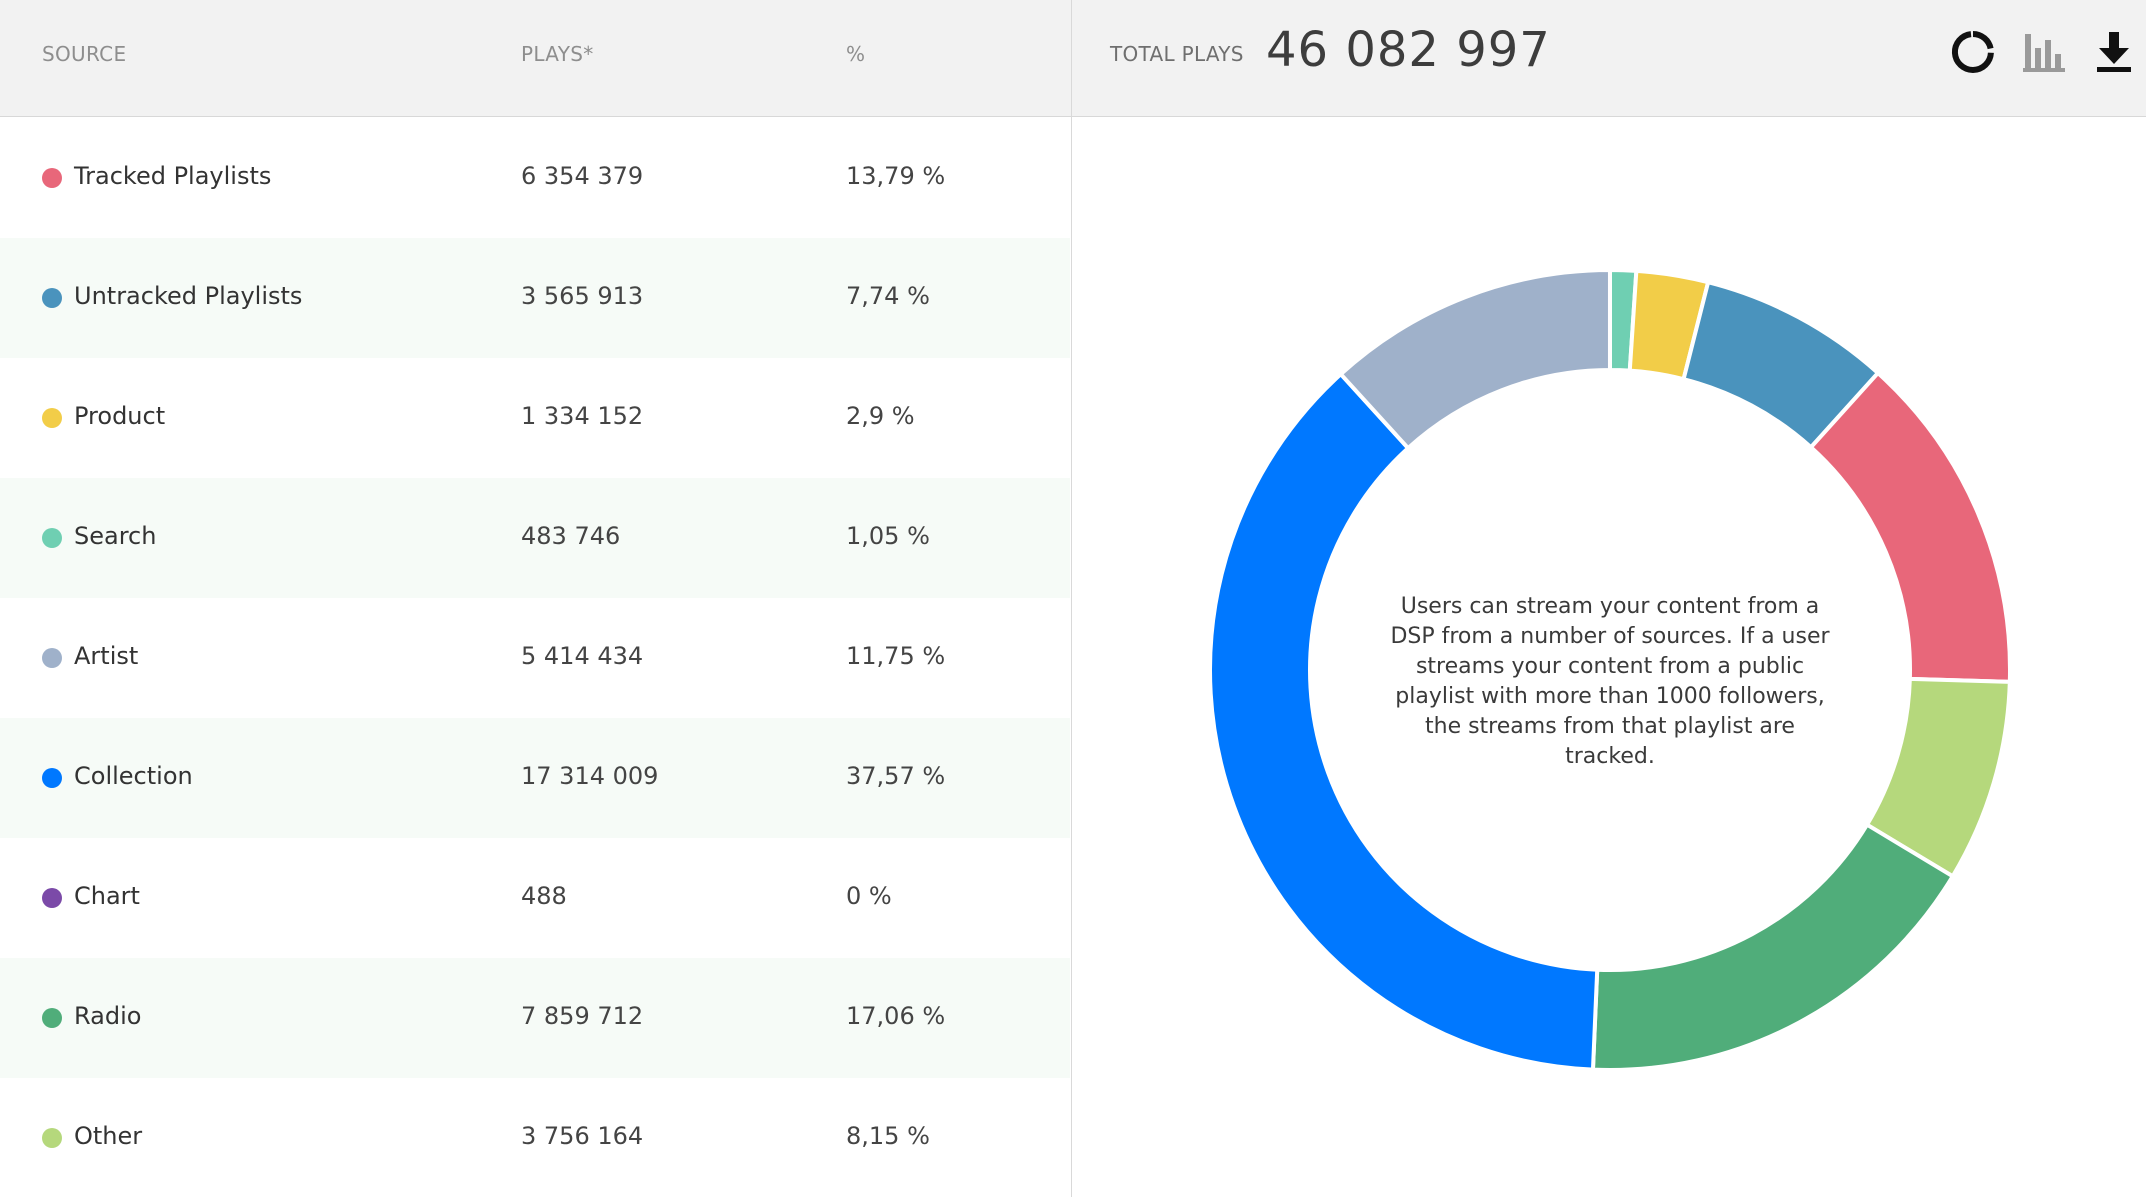 The image size is (2146, 1197). I want to click on source-percent: 2,9 %, so click(880, 416).